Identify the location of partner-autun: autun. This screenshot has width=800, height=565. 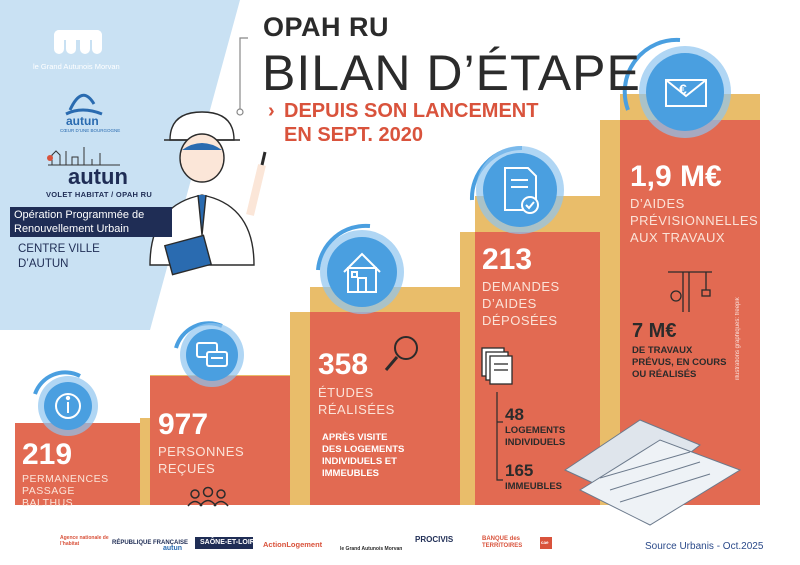
(173, 548).